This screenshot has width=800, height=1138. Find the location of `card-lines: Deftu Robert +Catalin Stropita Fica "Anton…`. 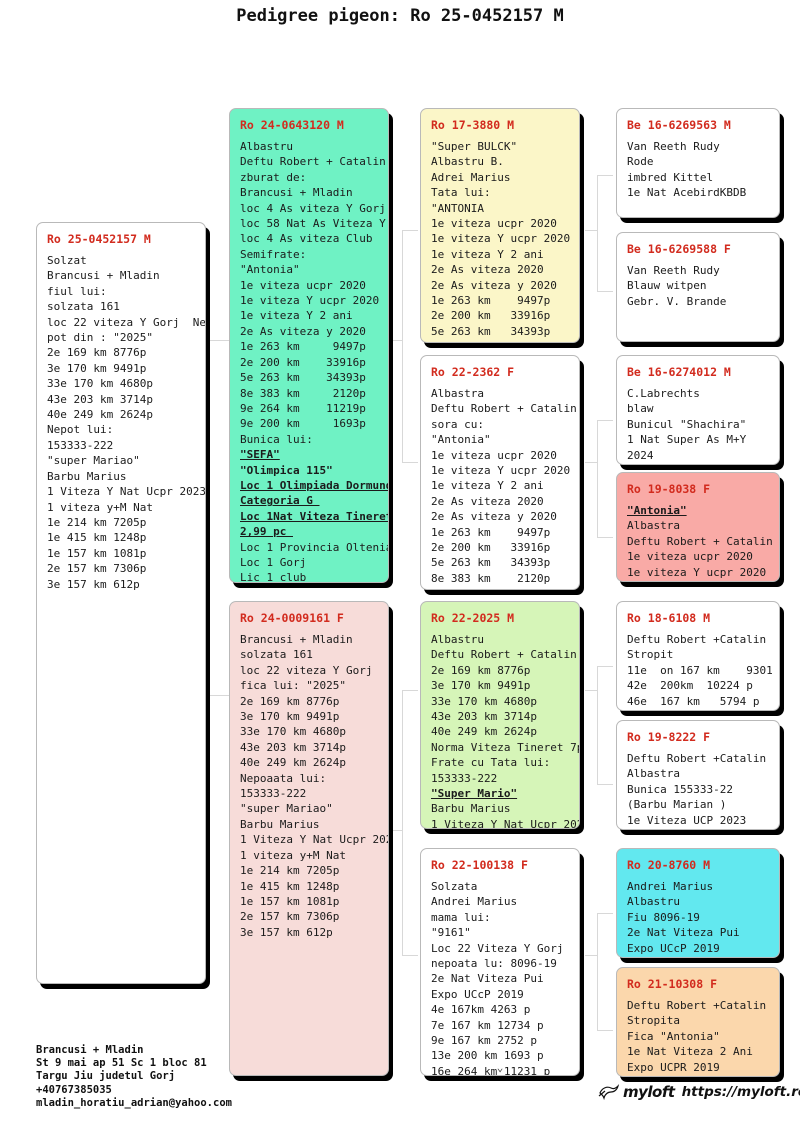

card-lines: Deftu Robert +Catalin Stropita Fica "Anton… is located at coordinates (698, 1036).